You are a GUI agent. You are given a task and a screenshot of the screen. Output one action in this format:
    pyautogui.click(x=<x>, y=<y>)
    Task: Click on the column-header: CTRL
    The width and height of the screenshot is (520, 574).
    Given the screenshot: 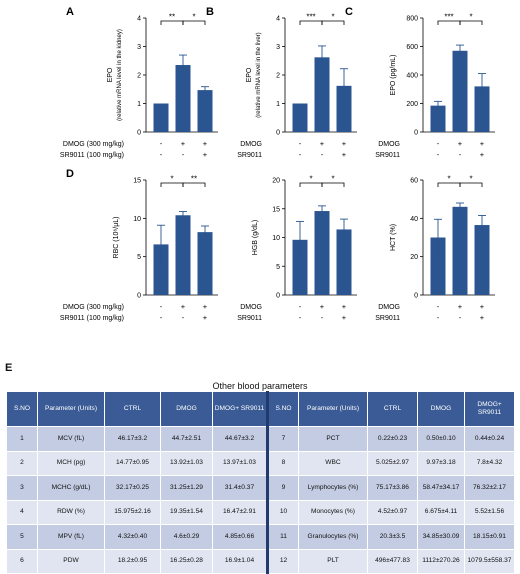 What is the action you would take?
    pyautogui.click(x=132, y=409)
    